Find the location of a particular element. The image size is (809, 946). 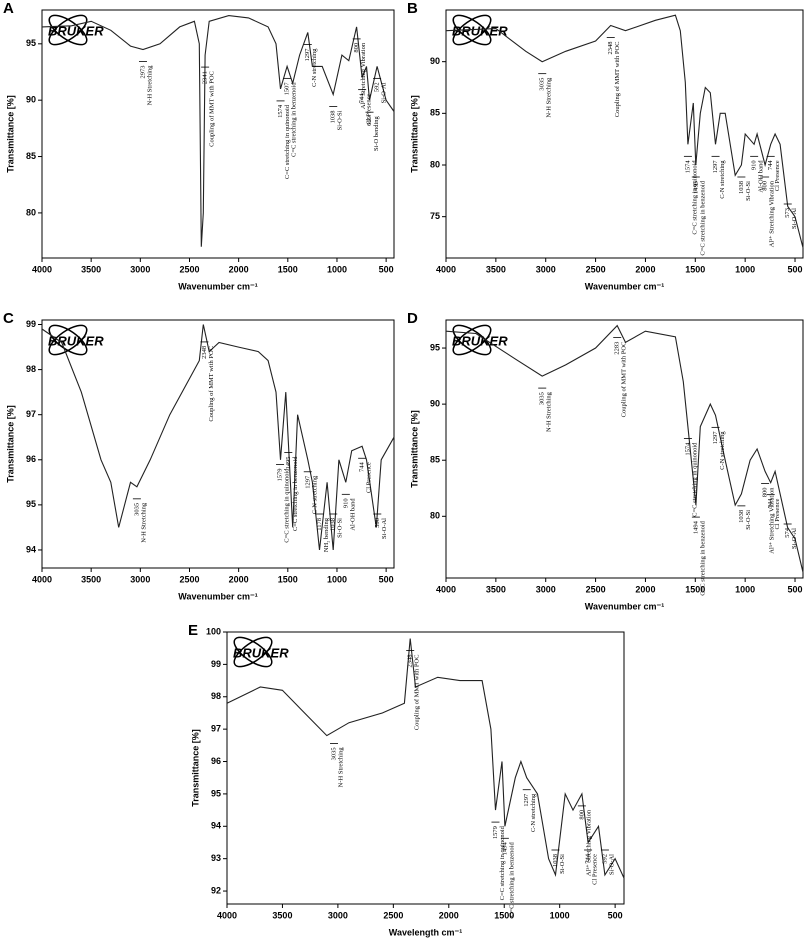

annotation-number: 1494 is located at coordinates (504, 849).